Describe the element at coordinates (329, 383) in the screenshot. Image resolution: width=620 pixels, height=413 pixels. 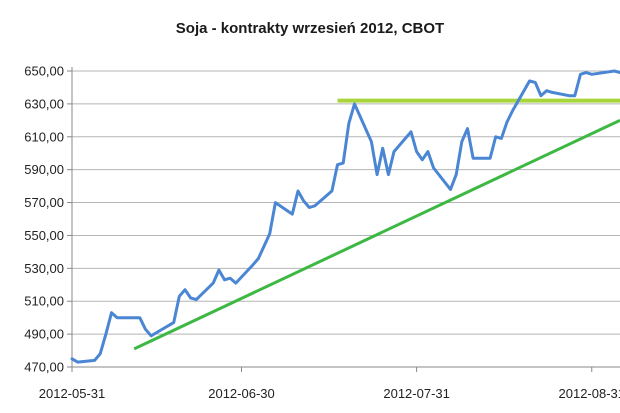
I see `x-axis: 2012-05-31 2012-06-30 2012-07-31 2012-08-31` at that location.